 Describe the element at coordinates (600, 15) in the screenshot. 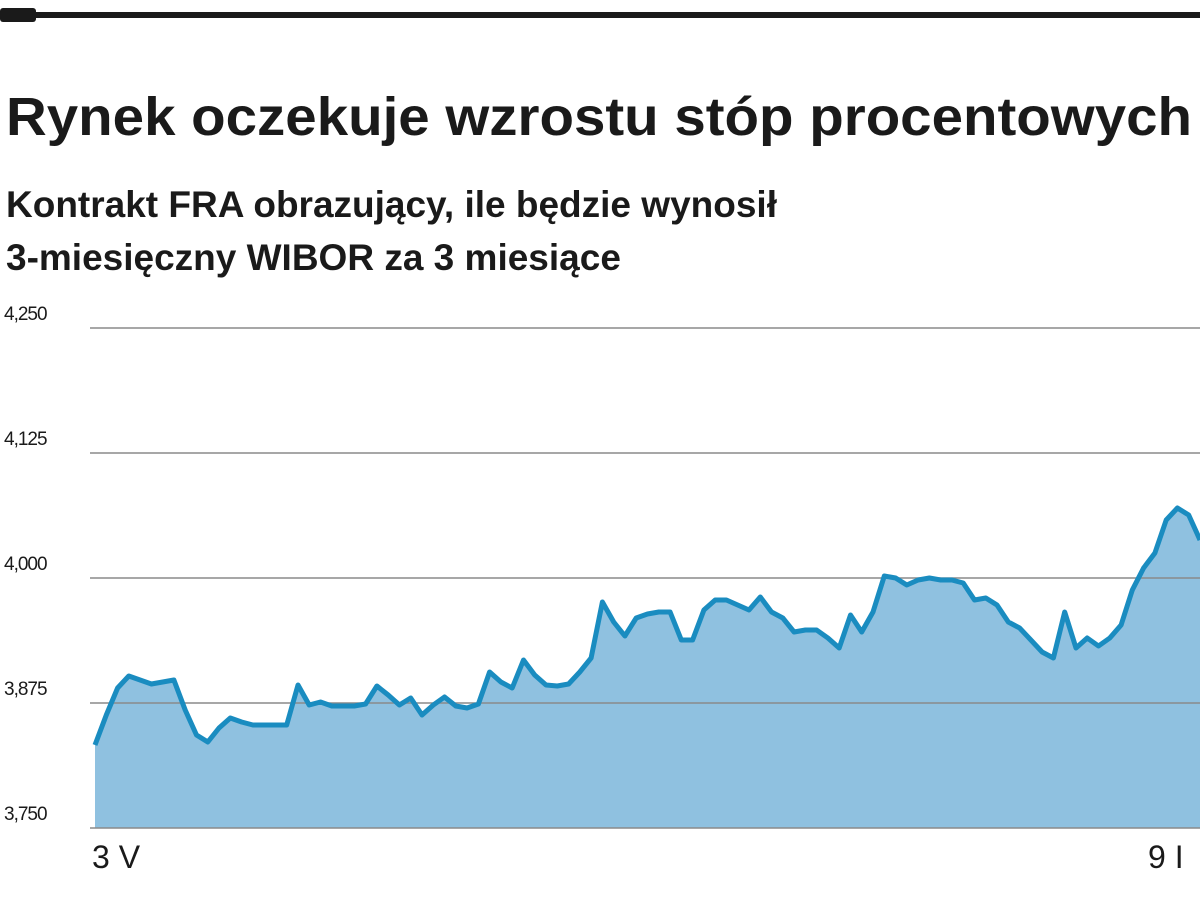

I see `top-rule` at that location.